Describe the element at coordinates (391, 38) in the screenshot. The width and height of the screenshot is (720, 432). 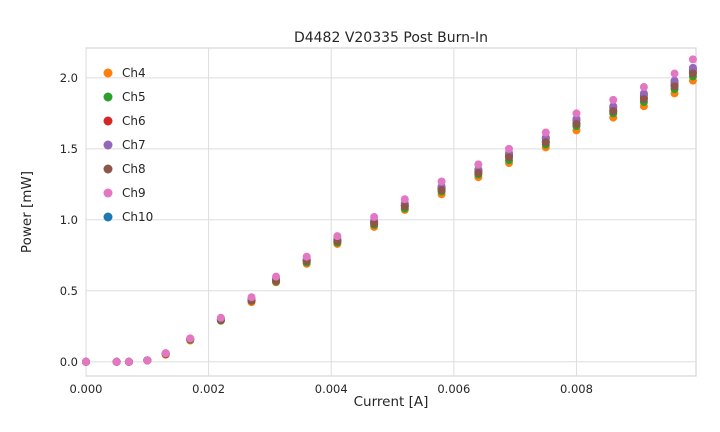
I see `chart-title: D4482 V20335 Post Burn-In` at that location.